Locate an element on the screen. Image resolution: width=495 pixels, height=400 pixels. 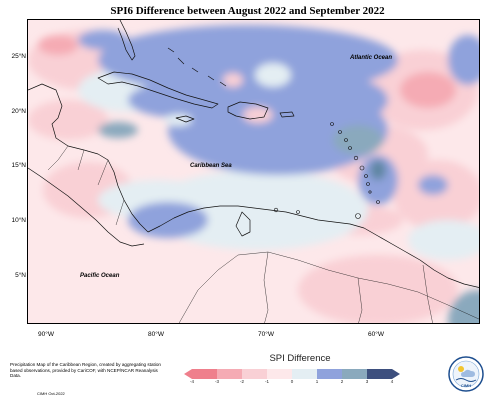
legend-tick: 0 is located at coordinates (292, 381).